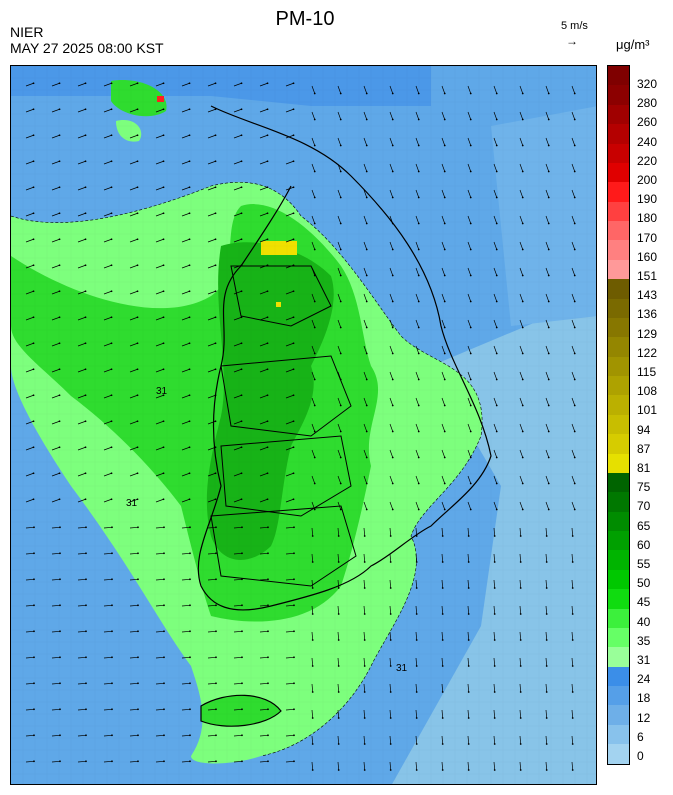 The image size is (673, 795). Describe the element at coordinates (87, 48) in the screenshot. I see `timestamp-label: MAY 27 2025 08:00 KST` at that location.